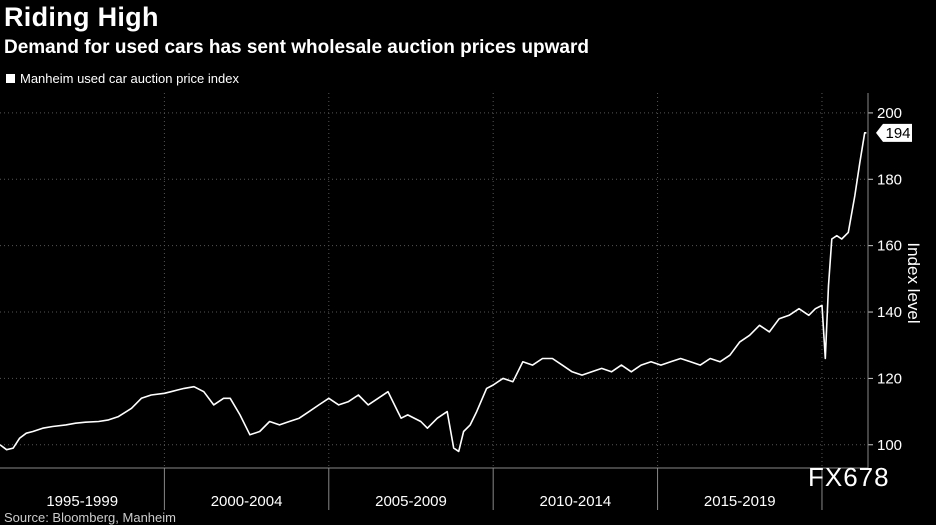  What do you see at coordinates (913, 283) in the screenshot?
I see `y-axis-label: Index level` at bounding box center [913, 283].